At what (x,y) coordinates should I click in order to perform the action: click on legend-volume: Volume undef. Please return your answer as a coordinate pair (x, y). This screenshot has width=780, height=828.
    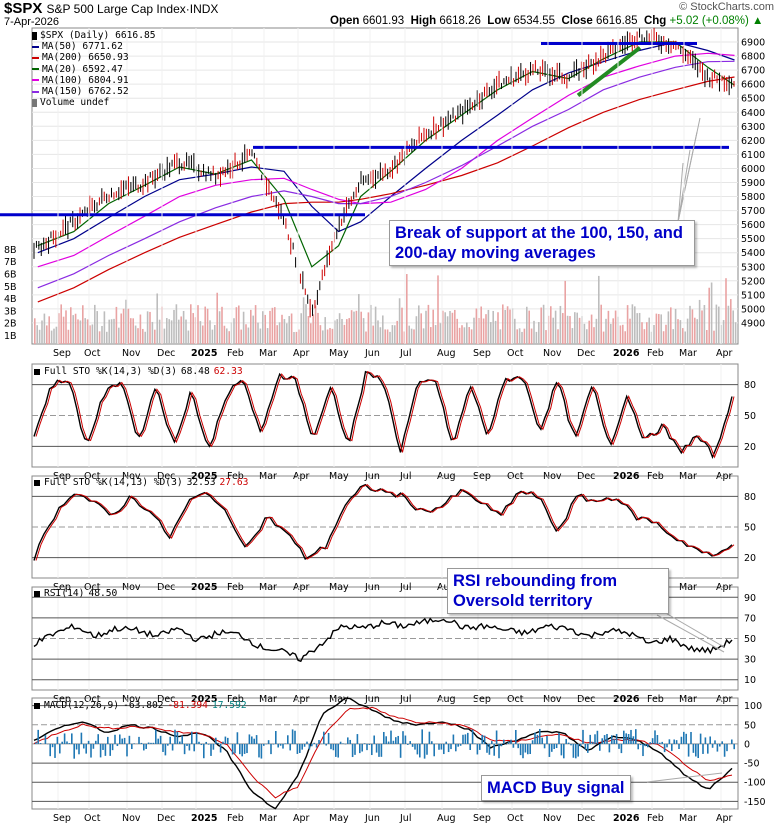
    Looking at the image, I should click on (94, 102).